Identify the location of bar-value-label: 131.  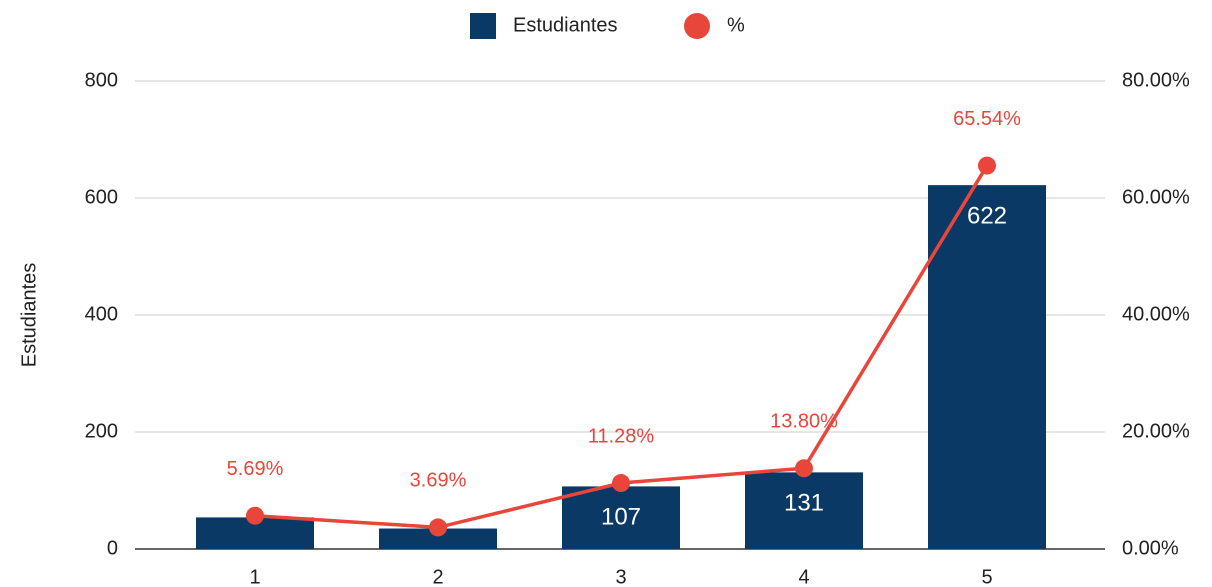
(804, 503).